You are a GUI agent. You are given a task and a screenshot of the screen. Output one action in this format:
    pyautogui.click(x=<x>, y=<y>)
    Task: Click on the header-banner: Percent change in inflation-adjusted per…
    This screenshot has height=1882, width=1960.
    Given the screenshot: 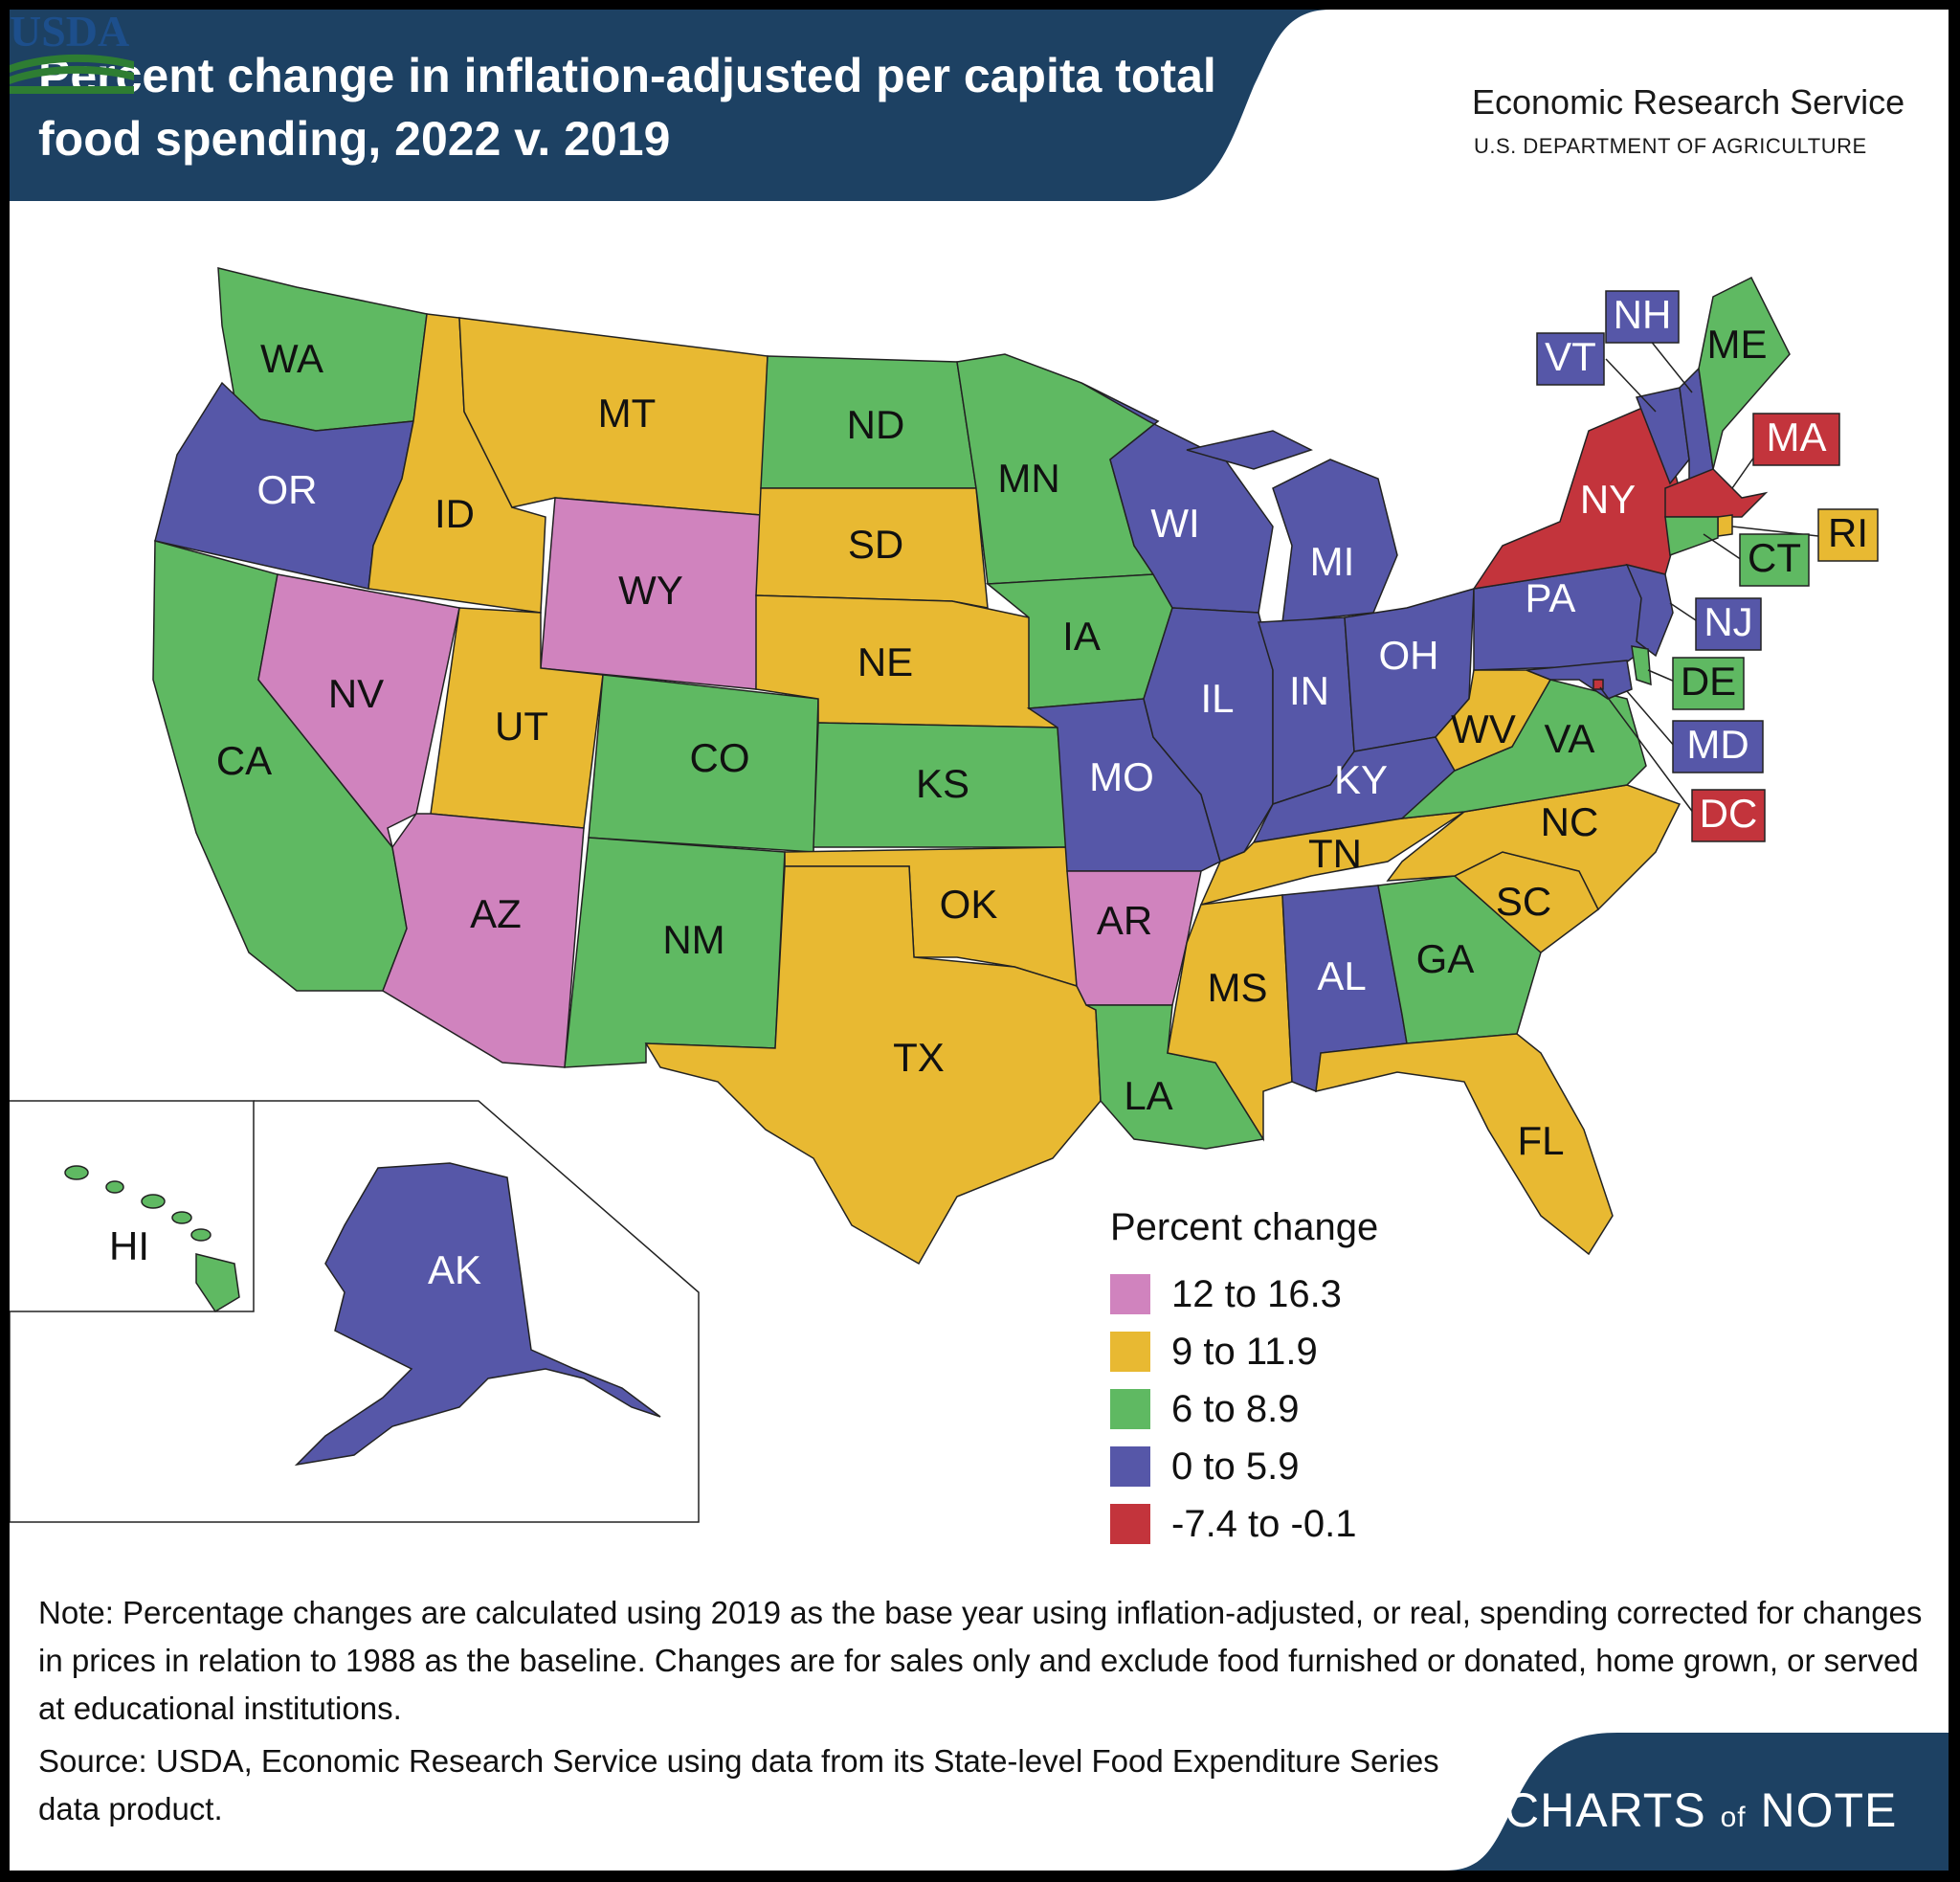 What is the action you would take?
    pyautogui.click(x=979, y=115)
    